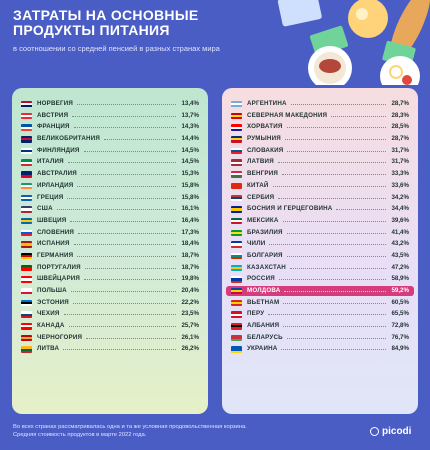 Image resolution: width=430 pixels, height=450 pixels. I want to click on value-label: 20,4%, so click(190, 290).